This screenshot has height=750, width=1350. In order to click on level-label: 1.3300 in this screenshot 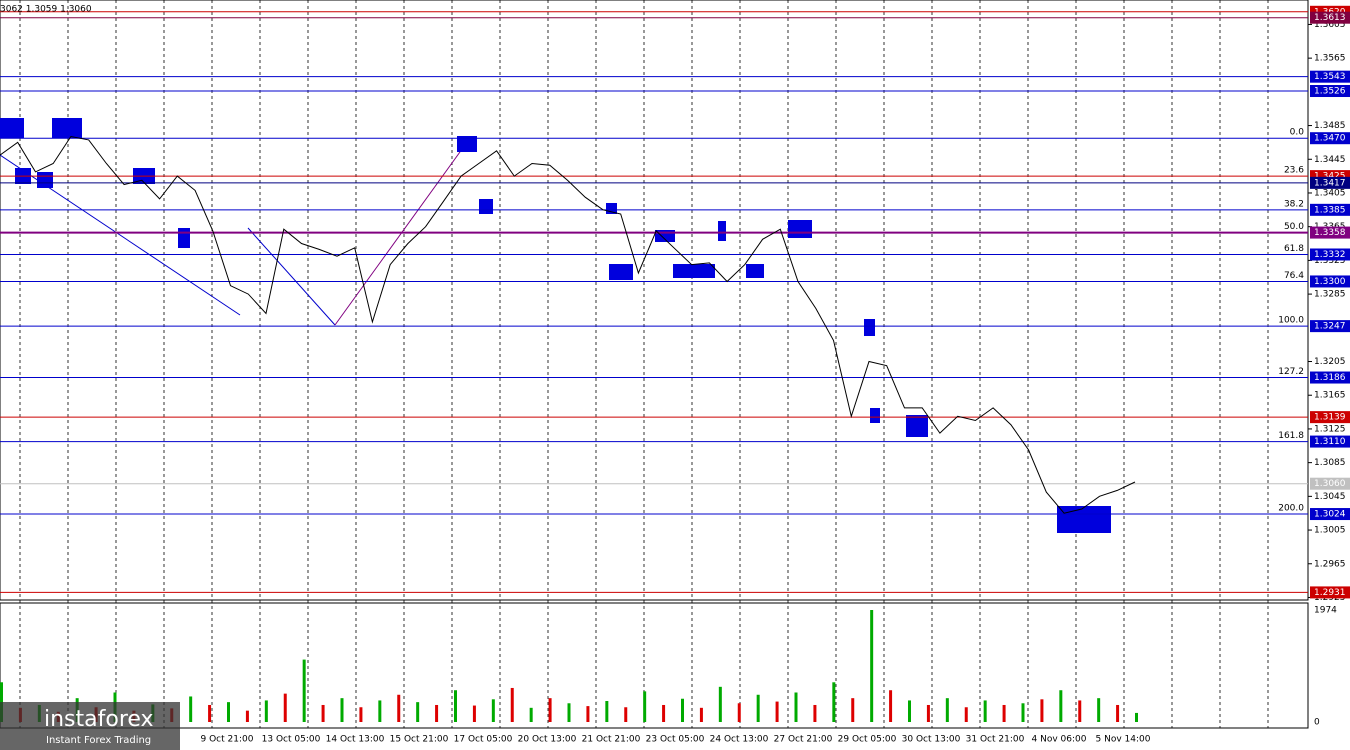, I will do `click(1330, 281)`.